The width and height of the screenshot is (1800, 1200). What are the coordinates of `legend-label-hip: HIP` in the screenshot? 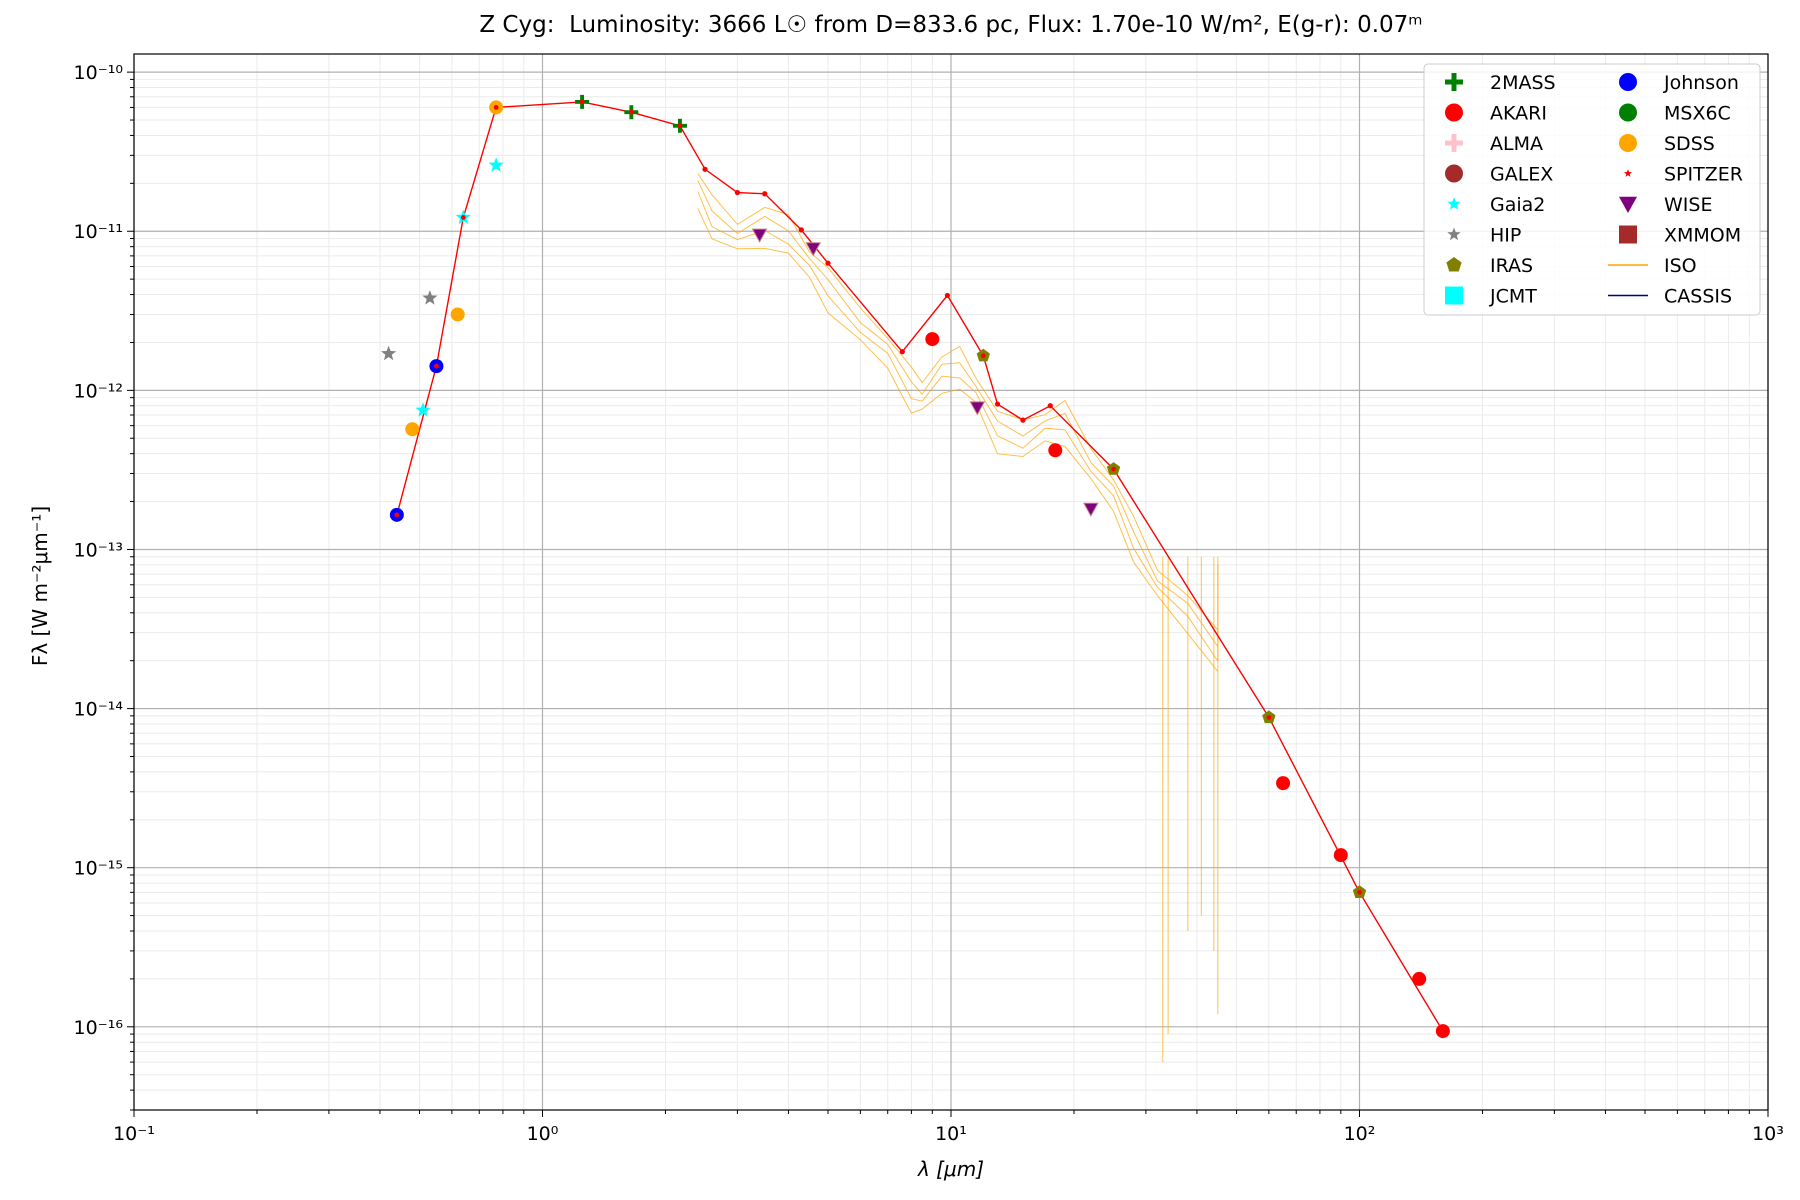 It's located at (1505, 236).